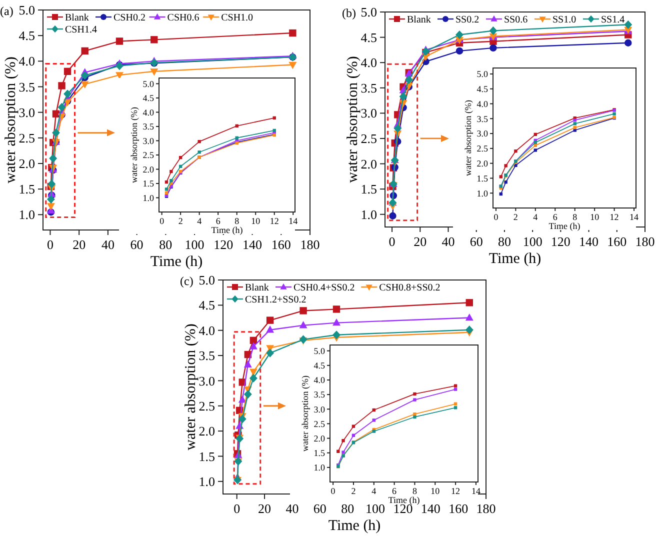 Image resolution: width=660 pixels, height=536 pixels. What do you see at coordinates (468, 138) in the screenshot?
I see `y-axis-title: water absorption (%)` at bounding box center [468, 138].